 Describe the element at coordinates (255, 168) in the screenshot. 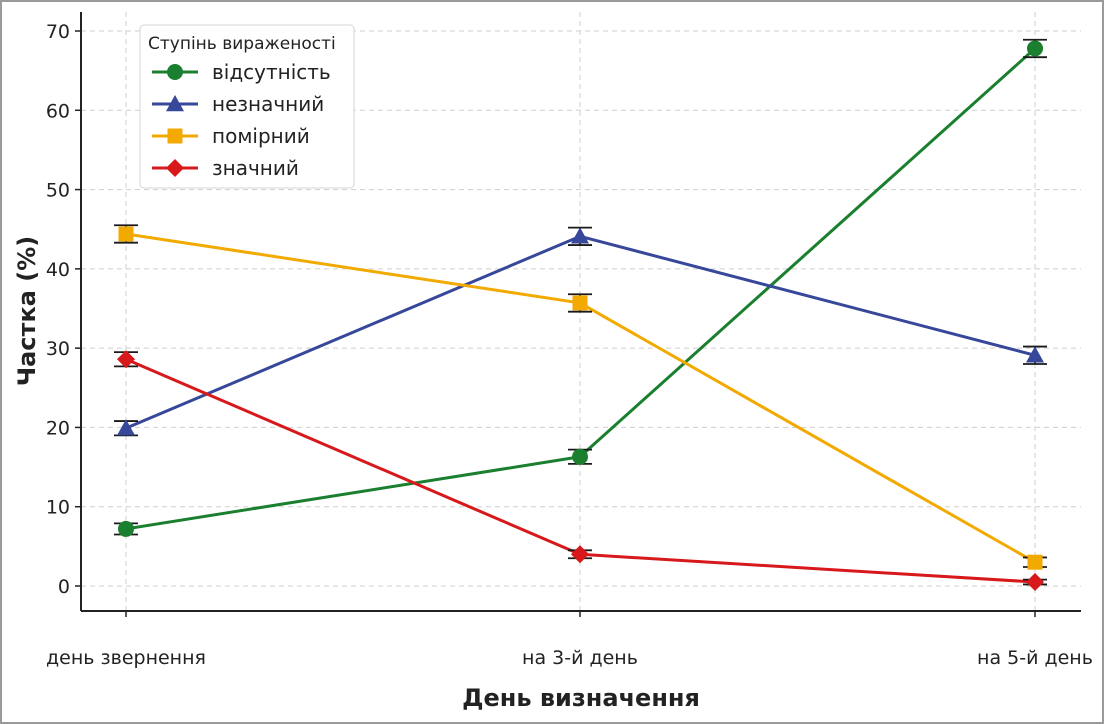

I see `legend-label: значний` at that location.